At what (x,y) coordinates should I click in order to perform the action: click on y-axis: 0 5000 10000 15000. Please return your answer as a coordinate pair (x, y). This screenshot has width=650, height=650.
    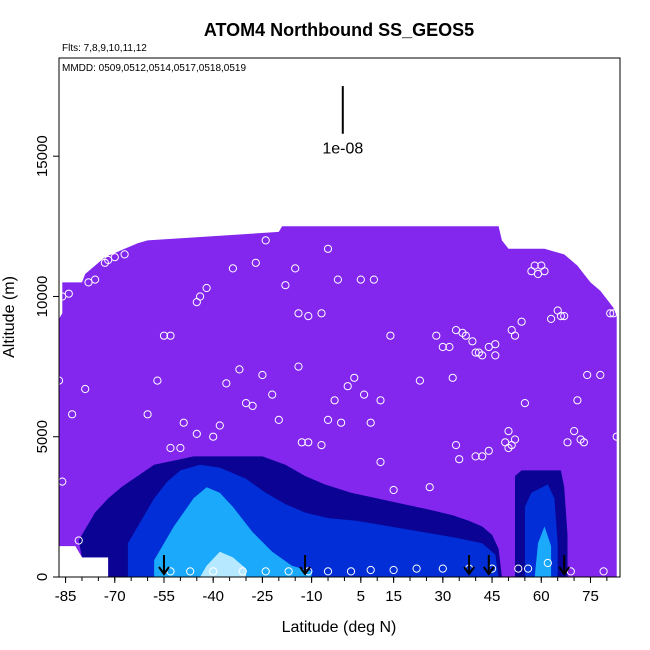
    Looking at the image, I should click on (46, 358).